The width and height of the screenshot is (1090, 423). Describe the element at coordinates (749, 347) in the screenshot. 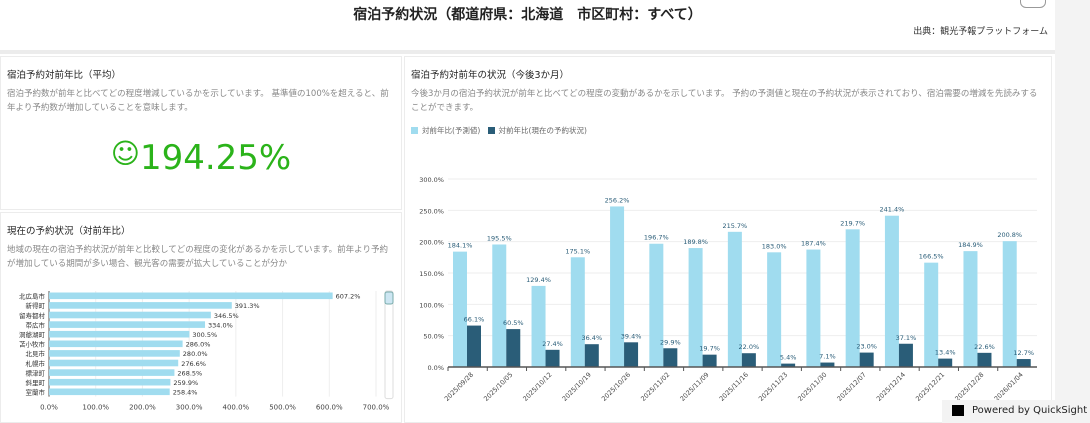

I see `data-label: 22.0%` at that location.